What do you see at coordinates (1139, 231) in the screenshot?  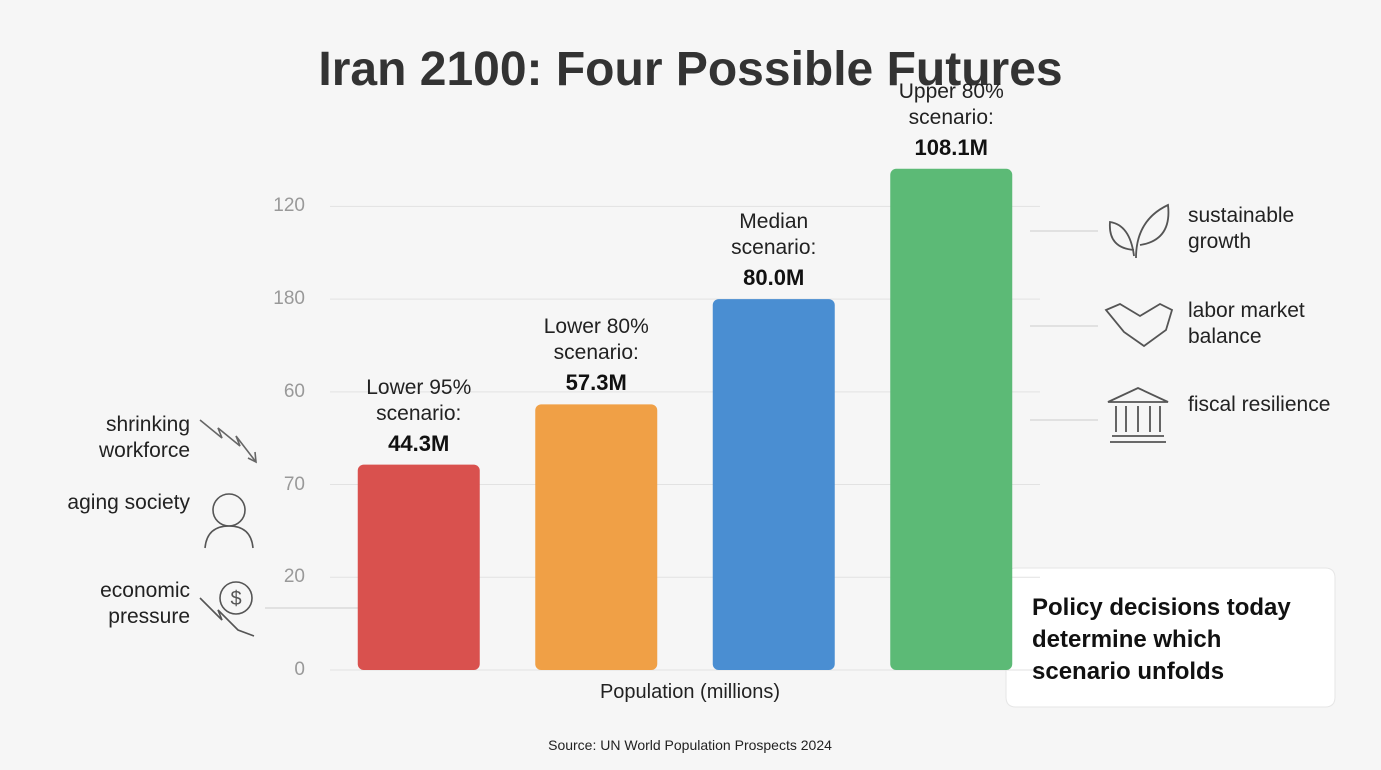 I see `icon-leaf` at bounding box center [1139, 231].